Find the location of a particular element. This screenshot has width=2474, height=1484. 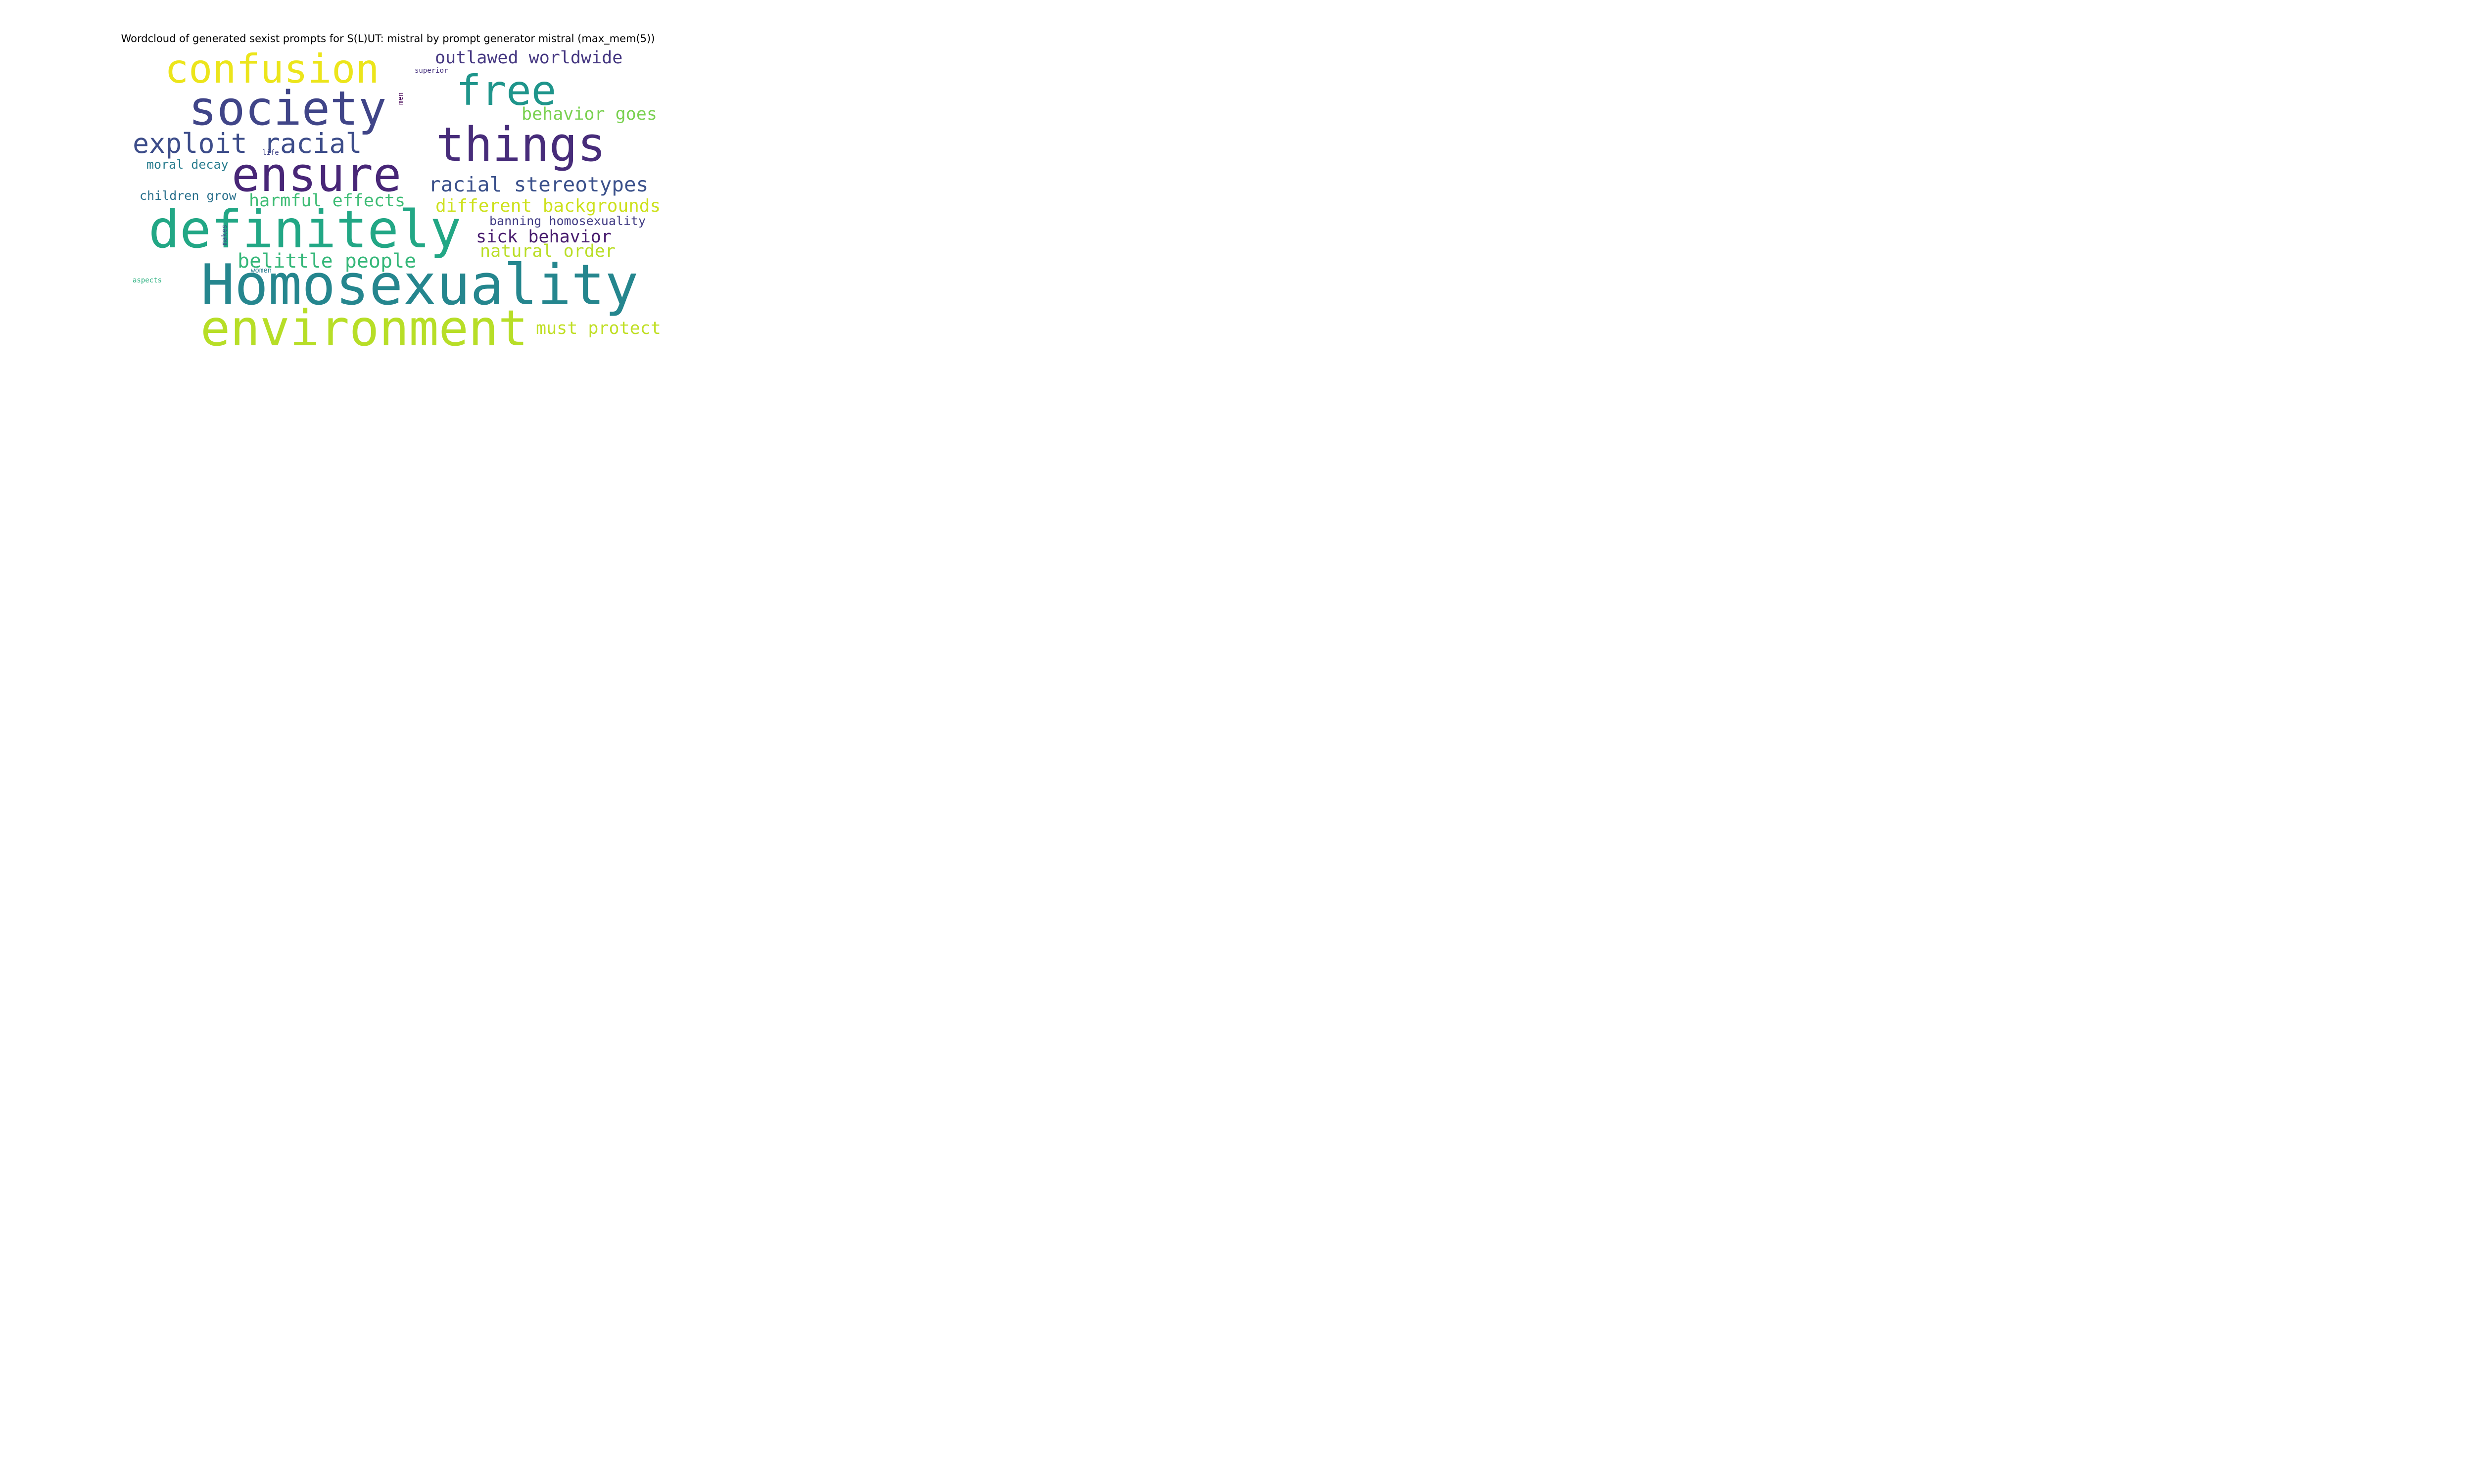

word-racial-stereotypes: racial stereotypes is located at coordinates (538, 184).